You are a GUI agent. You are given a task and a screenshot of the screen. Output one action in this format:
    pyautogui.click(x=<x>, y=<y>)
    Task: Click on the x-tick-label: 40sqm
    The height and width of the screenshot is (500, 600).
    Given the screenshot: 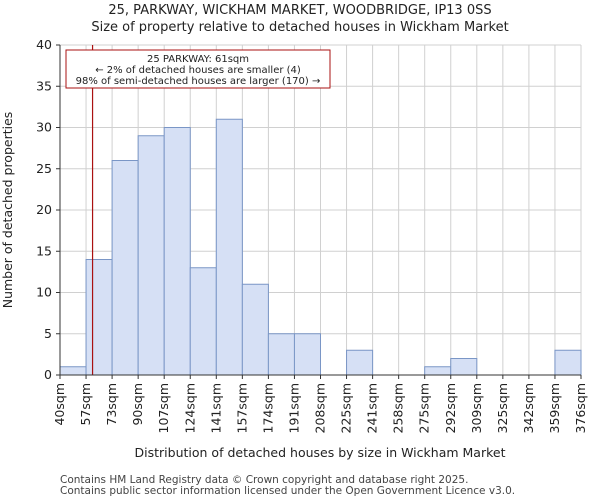 What is the action you would take?
    pyautogui.click(x=59, y=404)
    